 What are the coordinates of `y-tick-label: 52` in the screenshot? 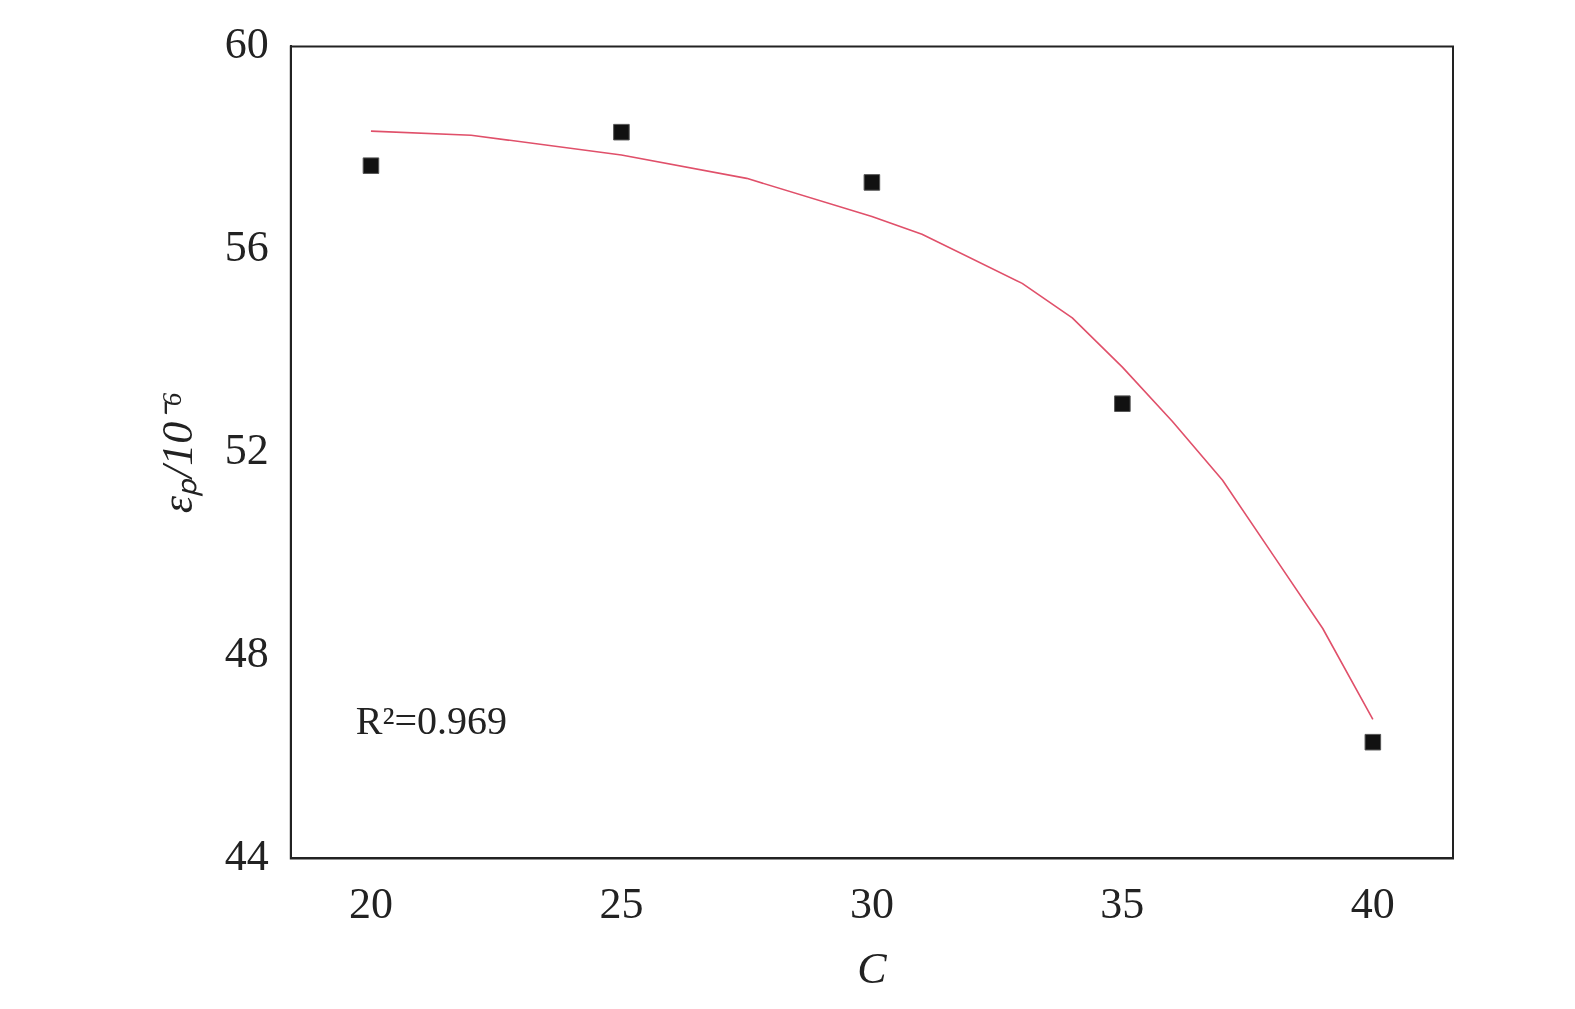 It's located at (246, 449).